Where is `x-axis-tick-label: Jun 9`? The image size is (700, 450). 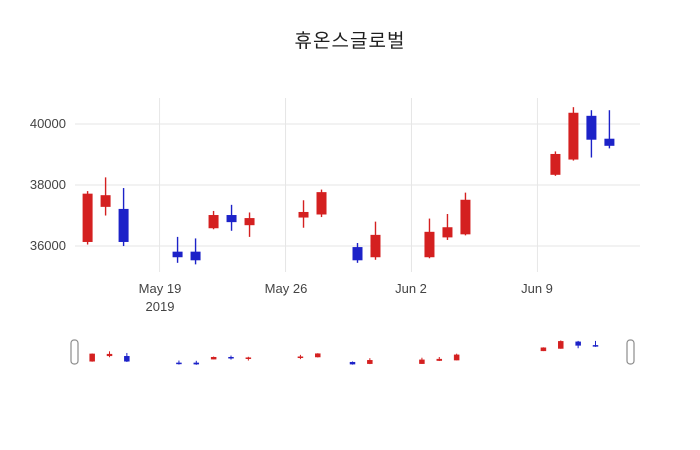 x-axis-tick-label: Jun 9 is located at coordinates (537, 288).